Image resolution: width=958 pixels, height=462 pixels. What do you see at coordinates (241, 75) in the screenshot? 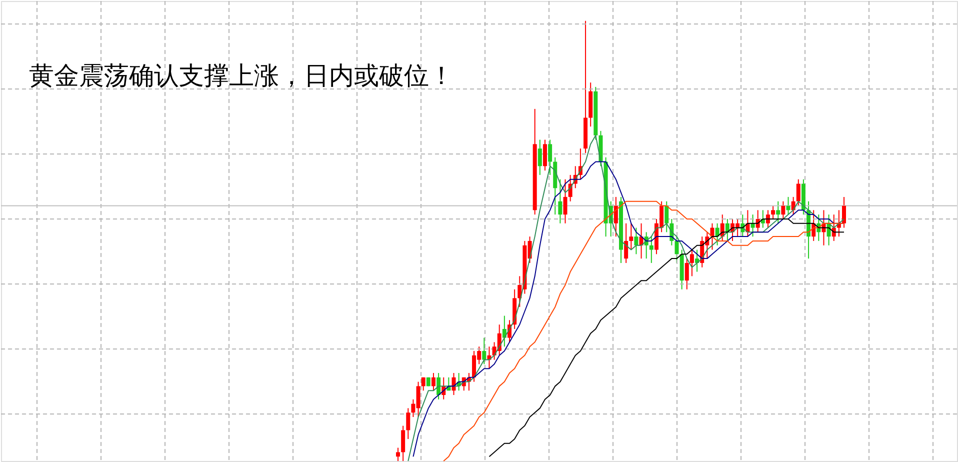
I see `text: 黄金震荡确认支撑上涨，日内或破位！` at bounding box center [241, 75].